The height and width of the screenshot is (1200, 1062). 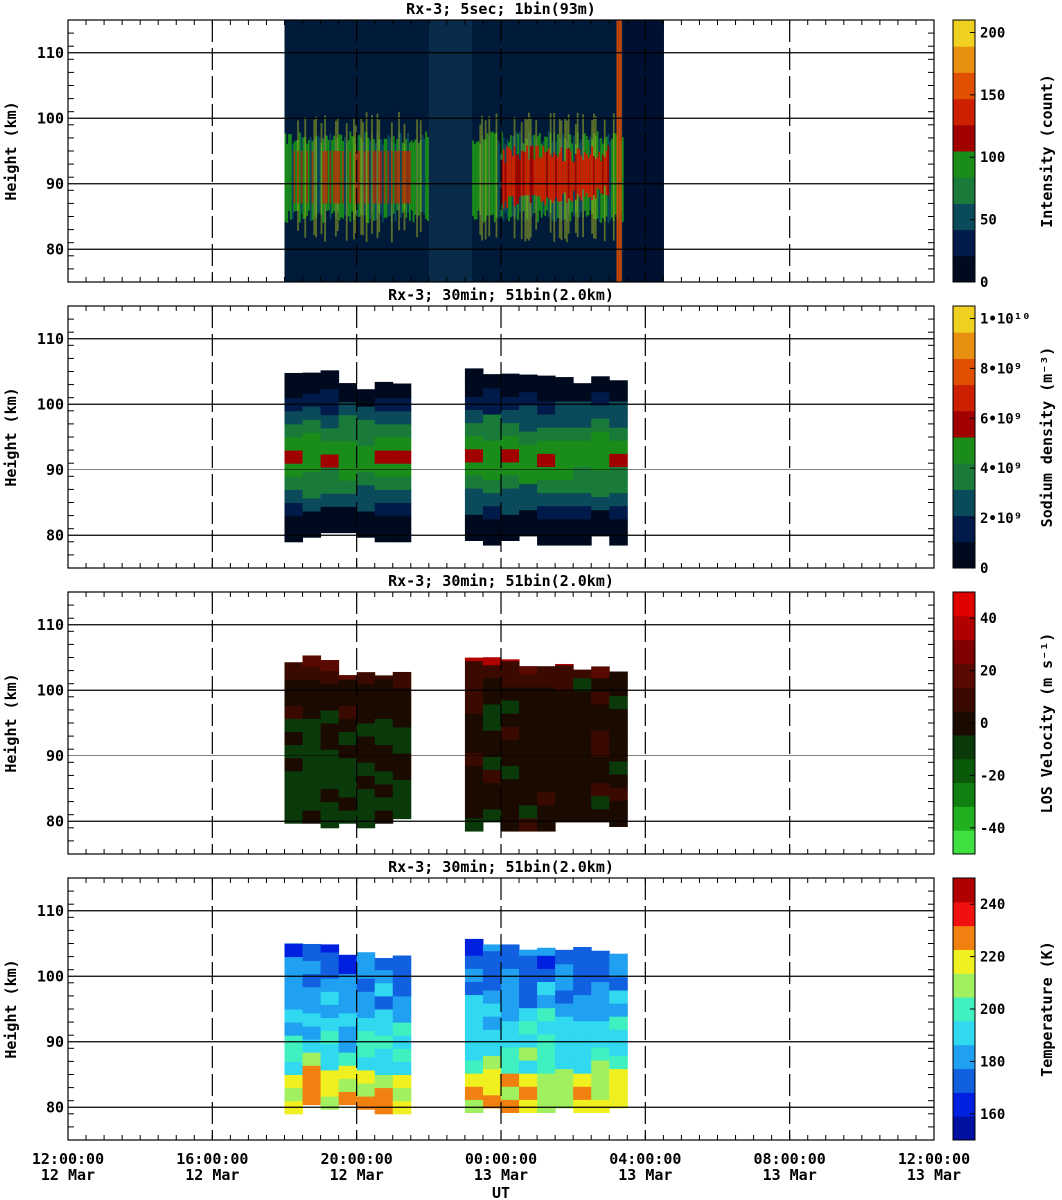 What do you see at coordinates (55, 1107) in the screenshot?
I see `y-tick-label: 80` at bounding box center [55, 1107].